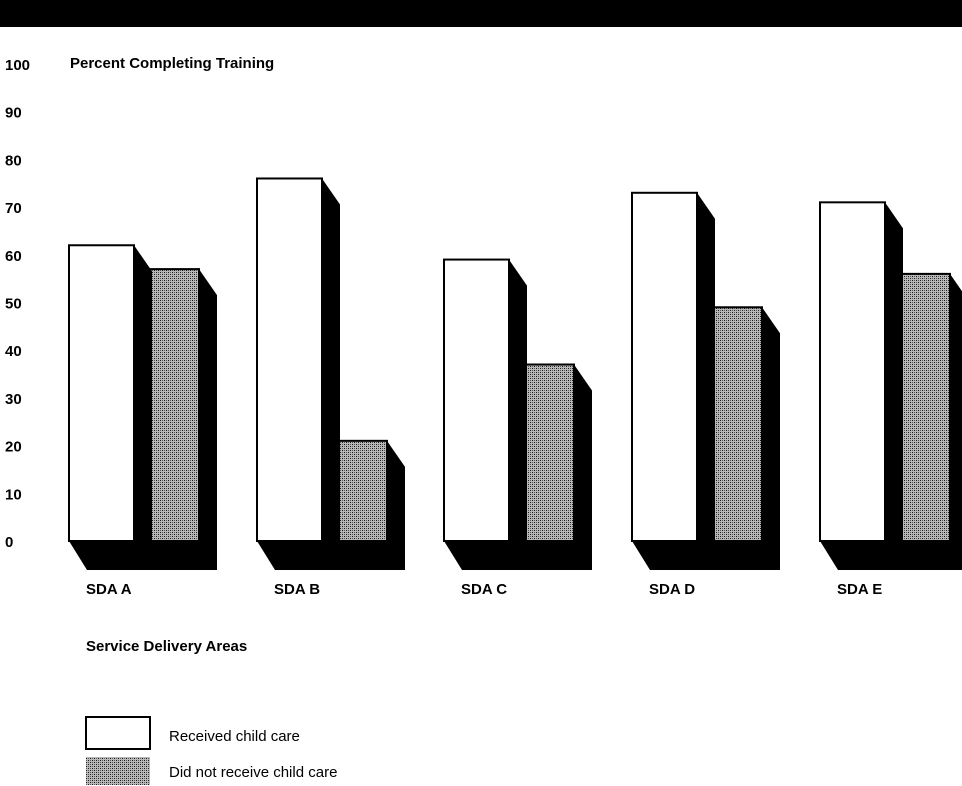 The image size is (962, 786). What do you see at coordinates (13, 160) in the screenshot?
I see `y-tick-label: 80` at bounding box center [13, 160].